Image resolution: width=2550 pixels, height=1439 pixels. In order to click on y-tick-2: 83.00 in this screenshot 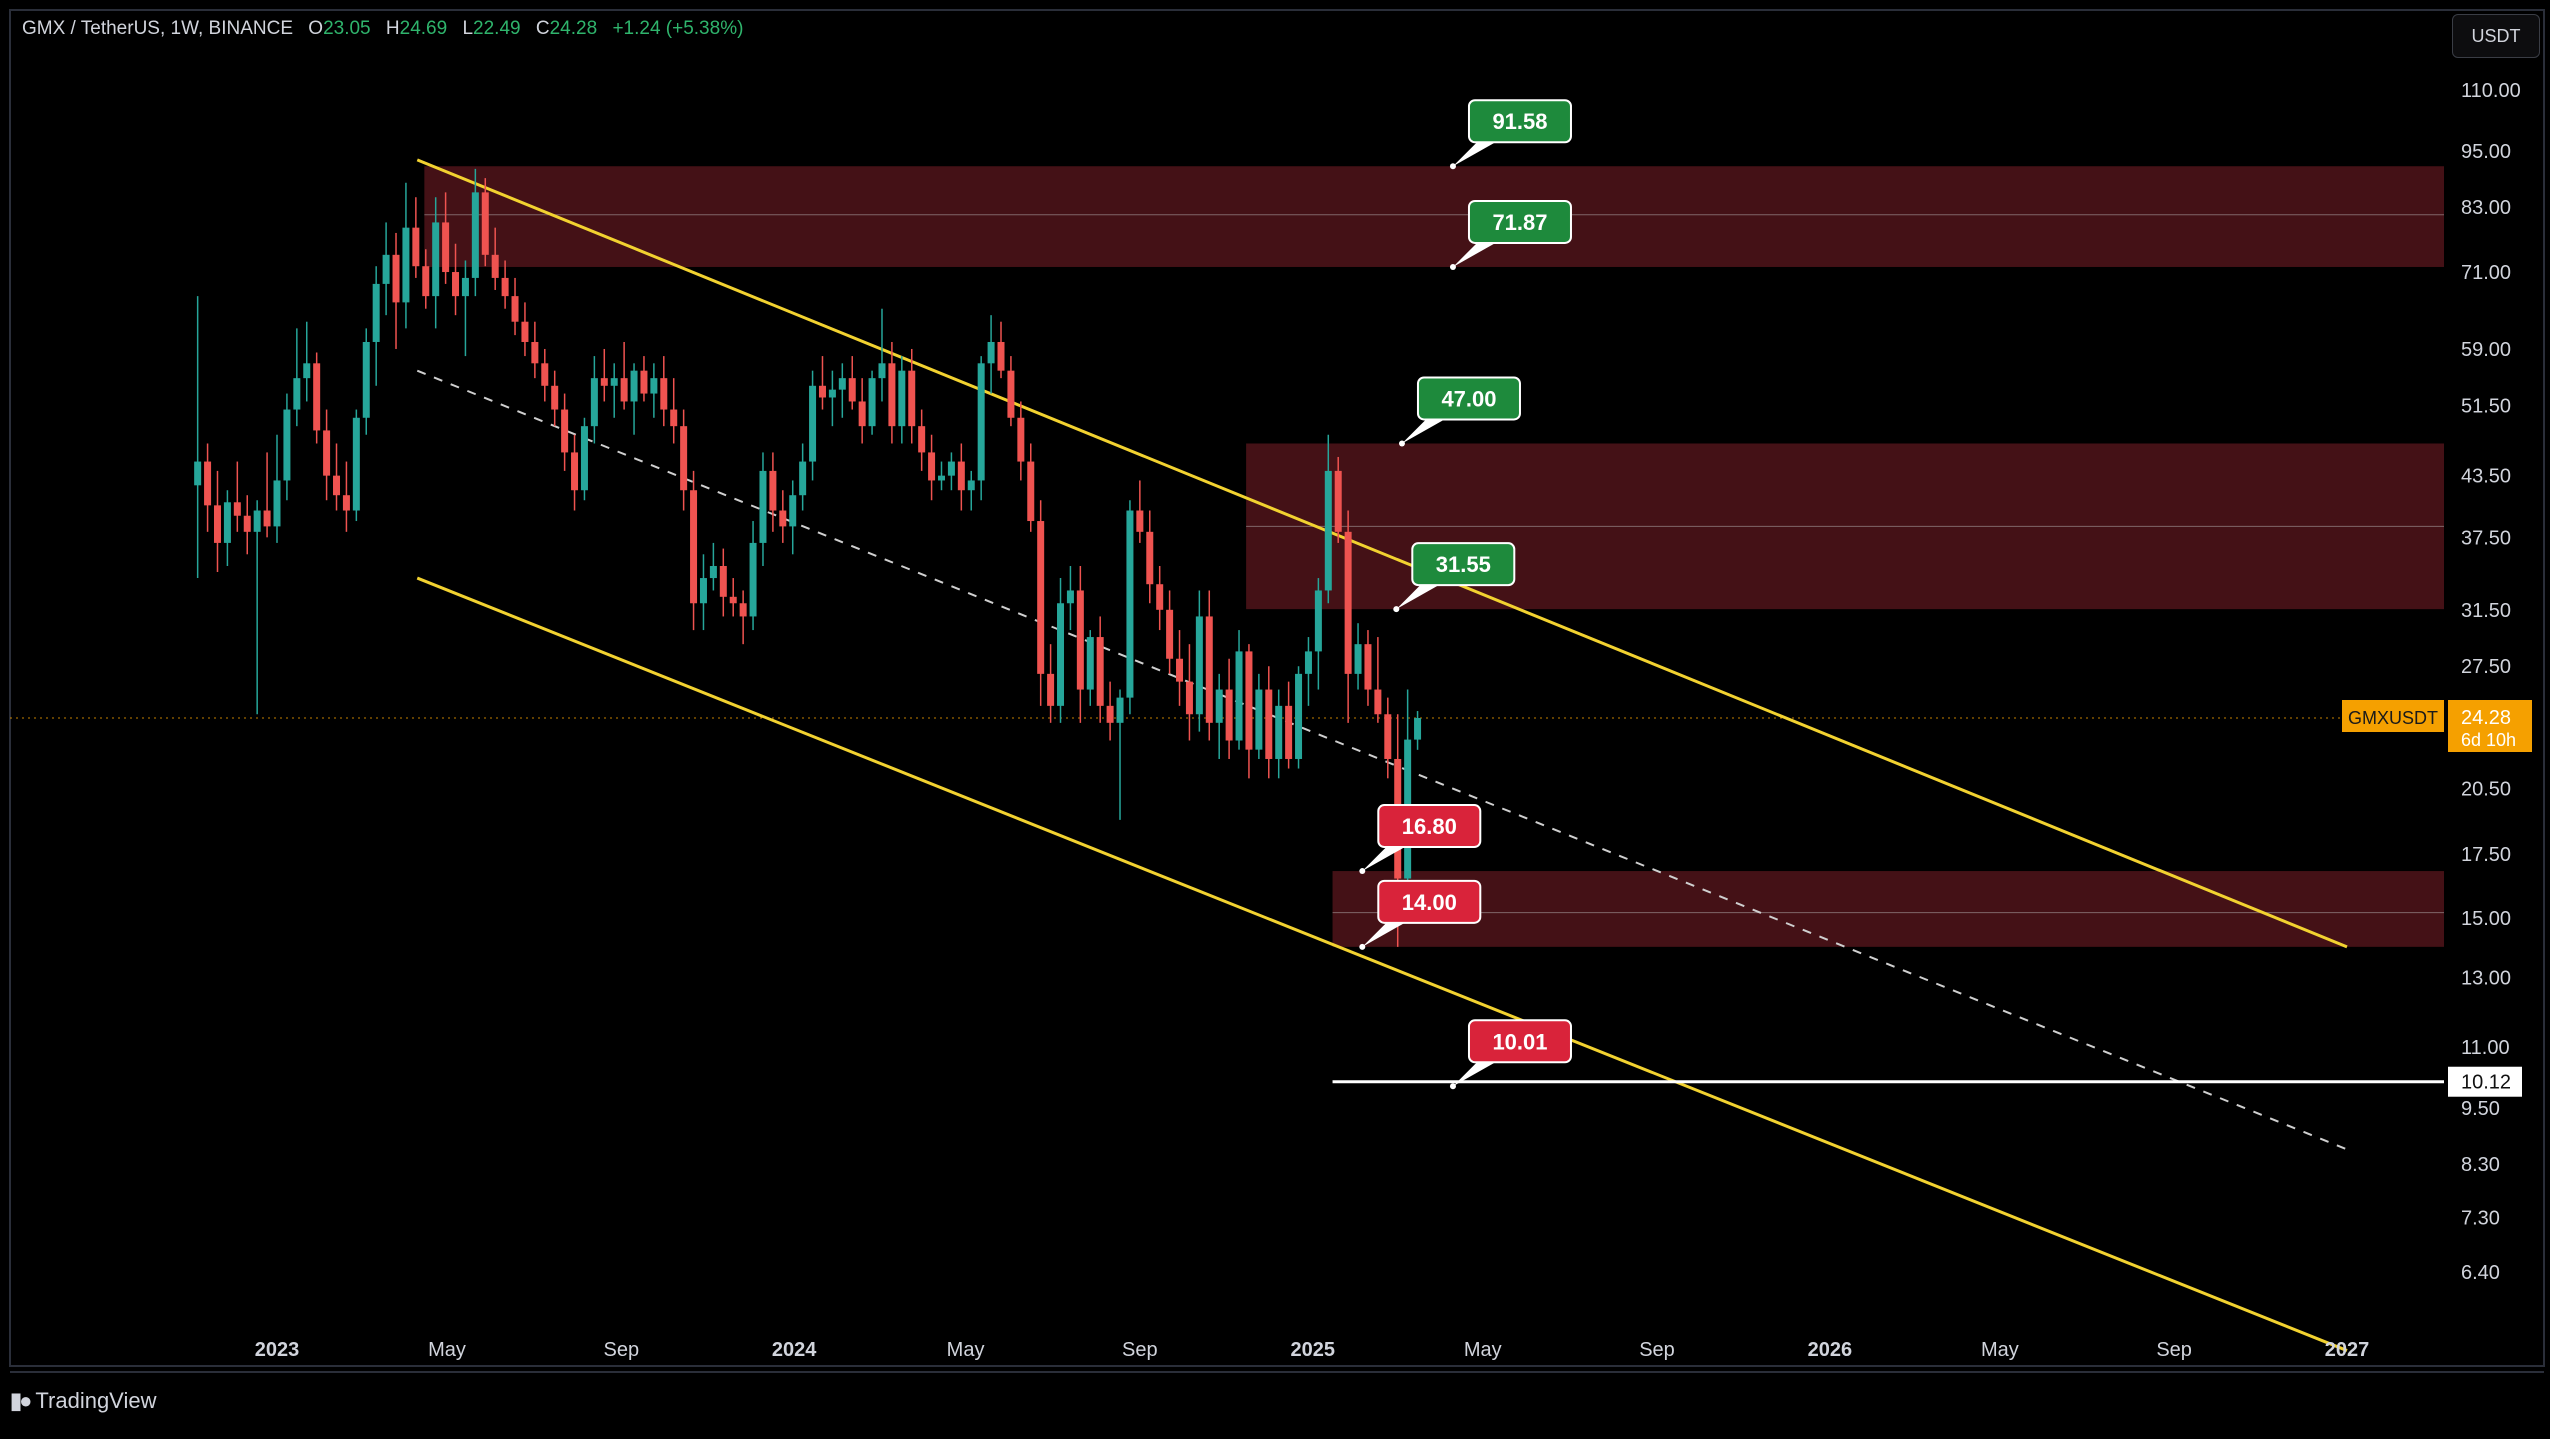, I will do `click(2486, 208)`.